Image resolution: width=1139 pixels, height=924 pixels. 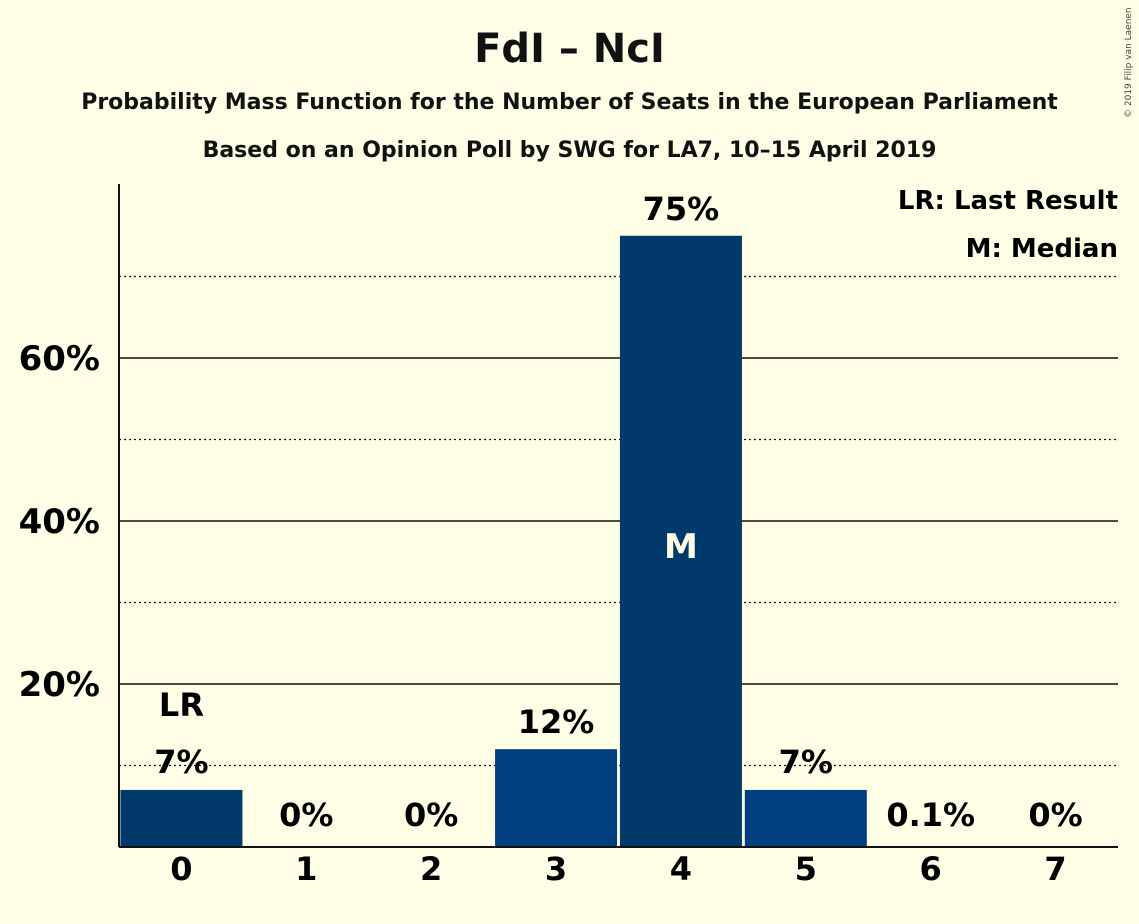 What do you see at coordinates (431, 869) in the screenshot?
I see `x-tick-label: 2` at bounding box center [431, 869].